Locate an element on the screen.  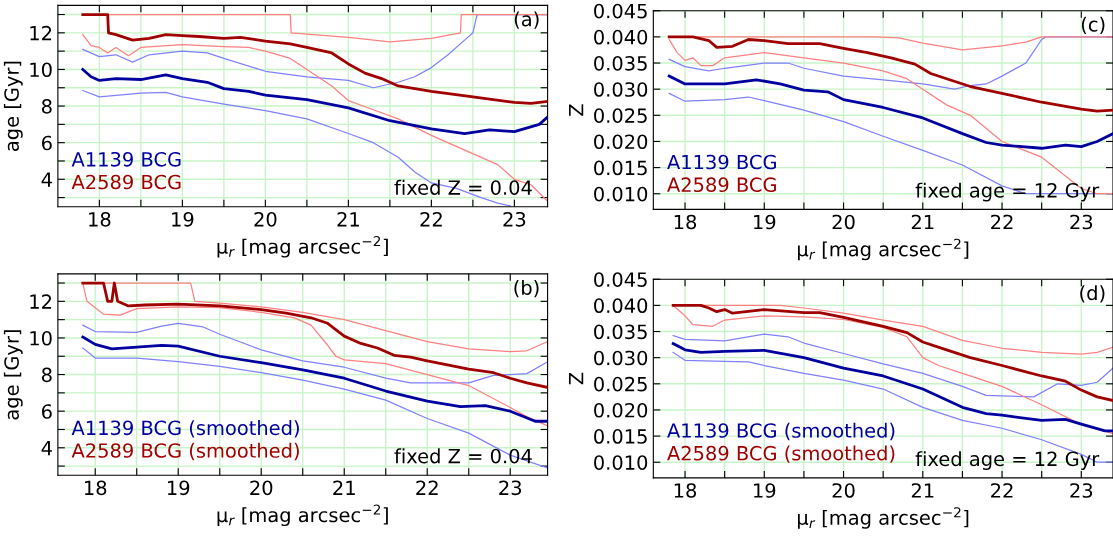
annotation: (d) is located at coordinates (1092, 294).